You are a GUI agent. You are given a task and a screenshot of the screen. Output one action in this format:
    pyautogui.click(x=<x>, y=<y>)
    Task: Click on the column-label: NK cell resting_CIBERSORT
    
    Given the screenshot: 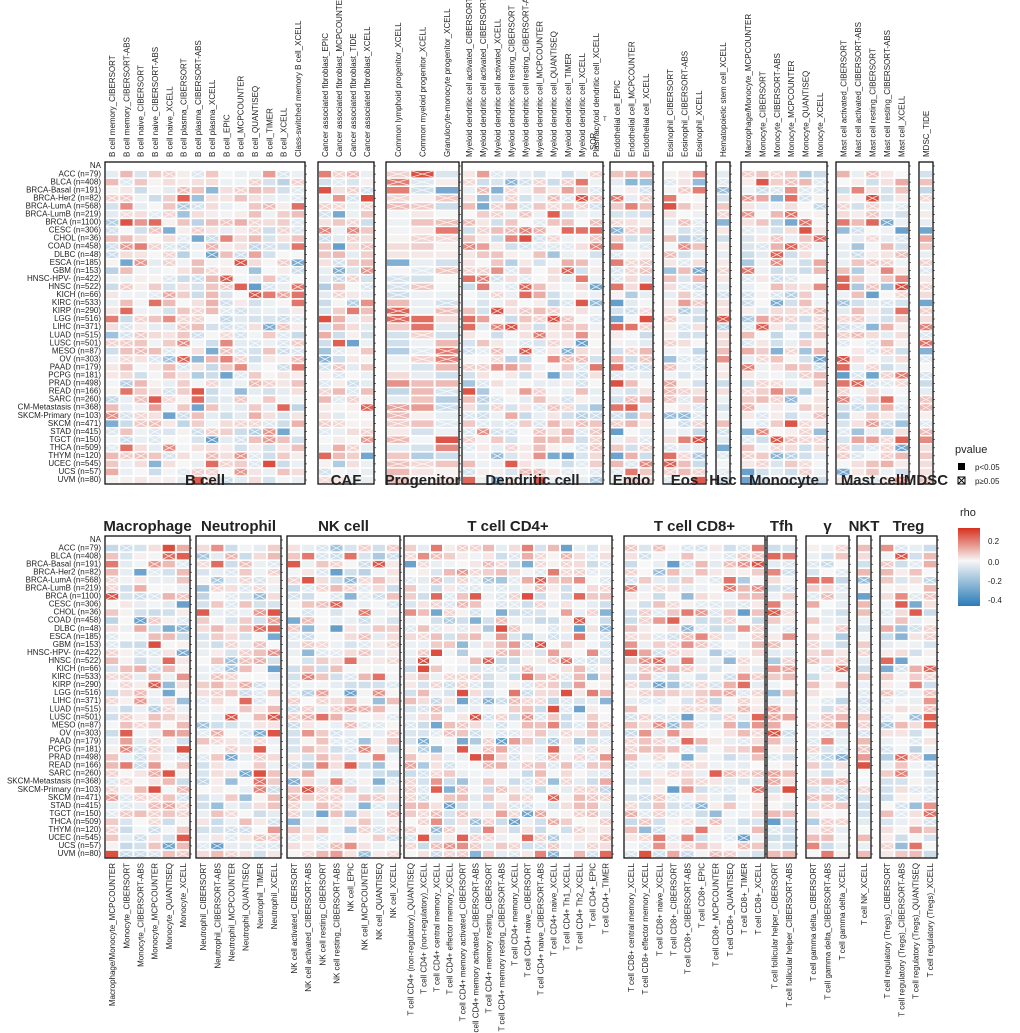 What is the action you would take?
    pyautogui.click(x=322, y=914)
    